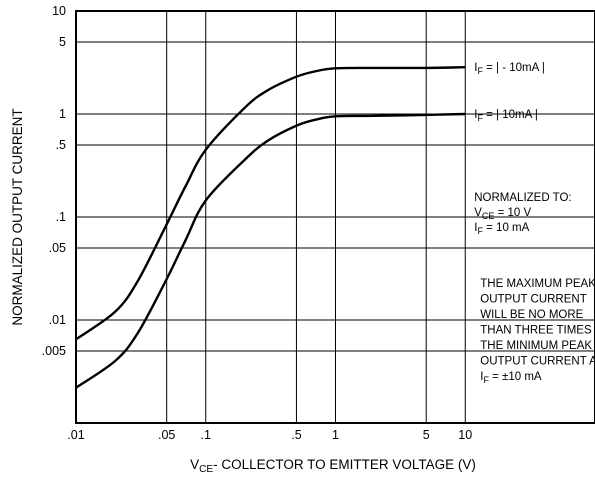 The image size is (595, 477). What do you see at coordinates (62, 42) in the screenshot?
I see `y-tick-label: 5` at bounding box center [62, 42].